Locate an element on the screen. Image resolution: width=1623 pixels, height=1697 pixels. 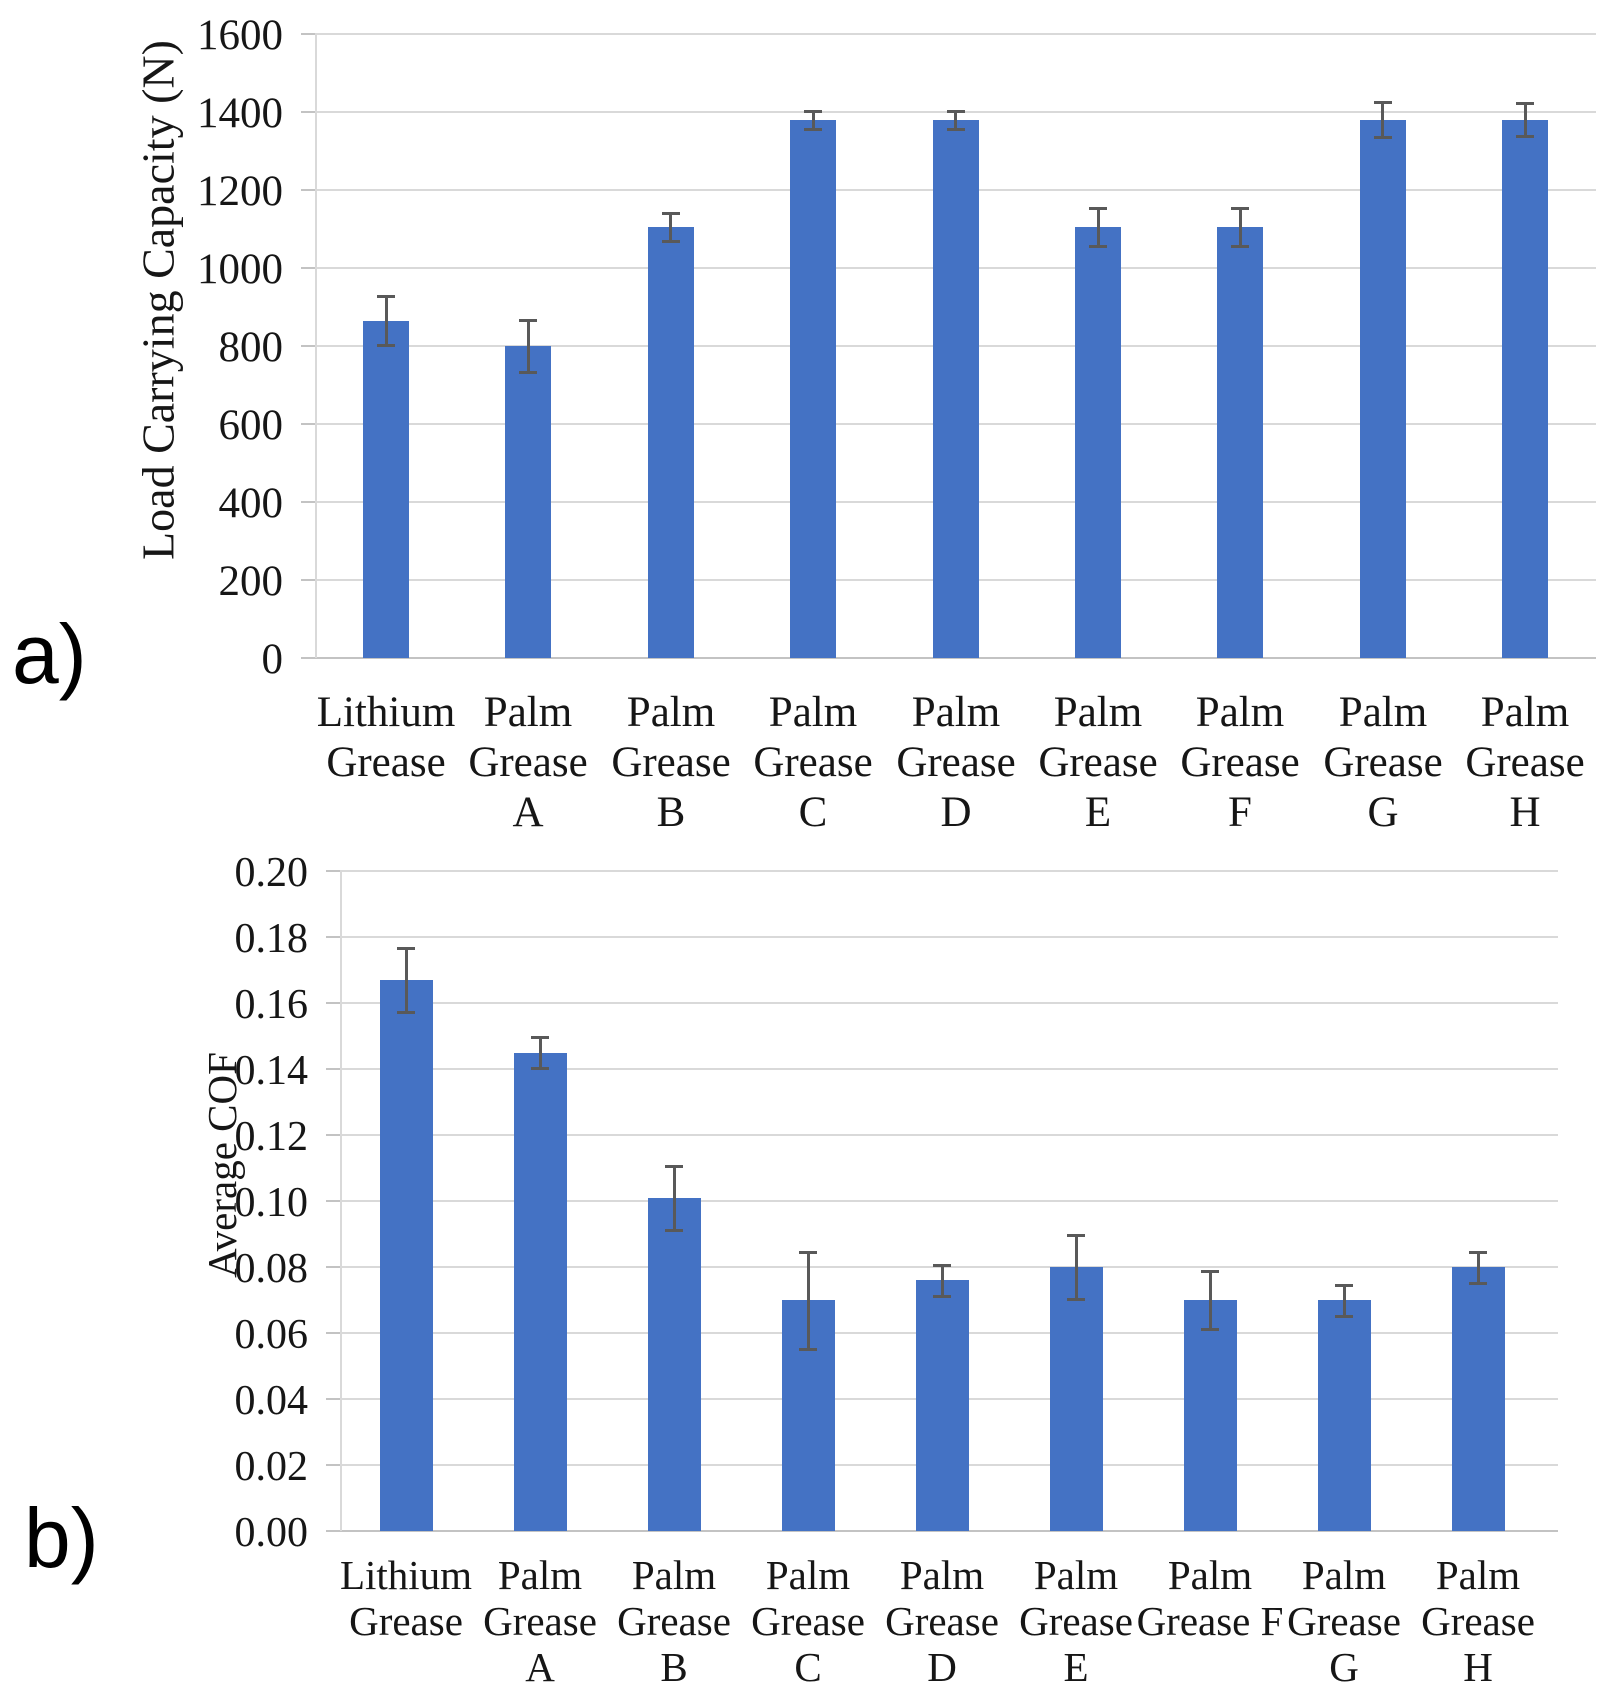
x-category-label: Palm Grease G is located at coordinates (1383, 763).